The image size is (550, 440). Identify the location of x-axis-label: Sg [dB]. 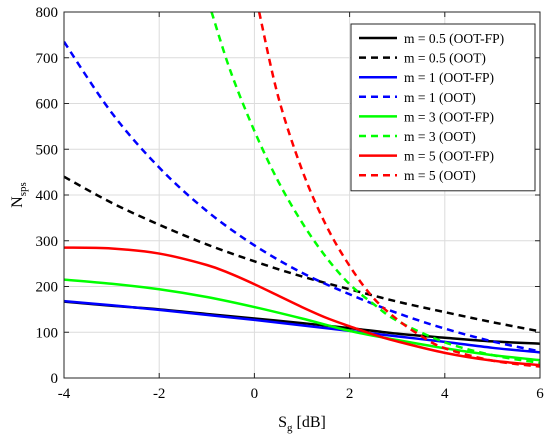
(302, 424).